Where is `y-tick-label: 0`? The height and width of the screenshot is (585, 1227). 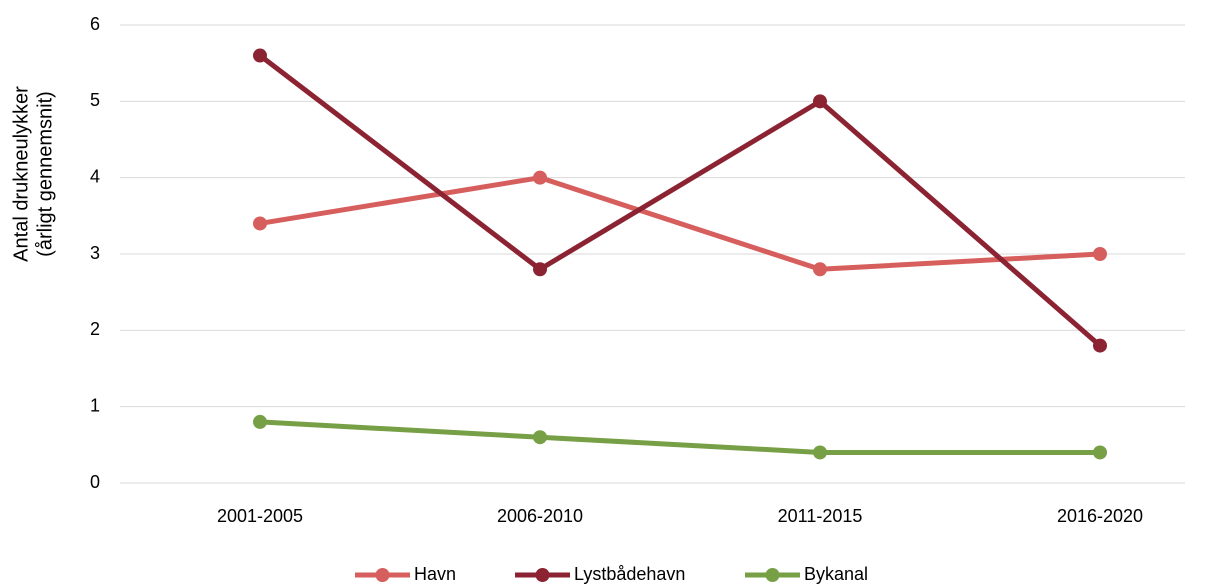 y-tick-label: 0 is located at coordinates (95, 482).